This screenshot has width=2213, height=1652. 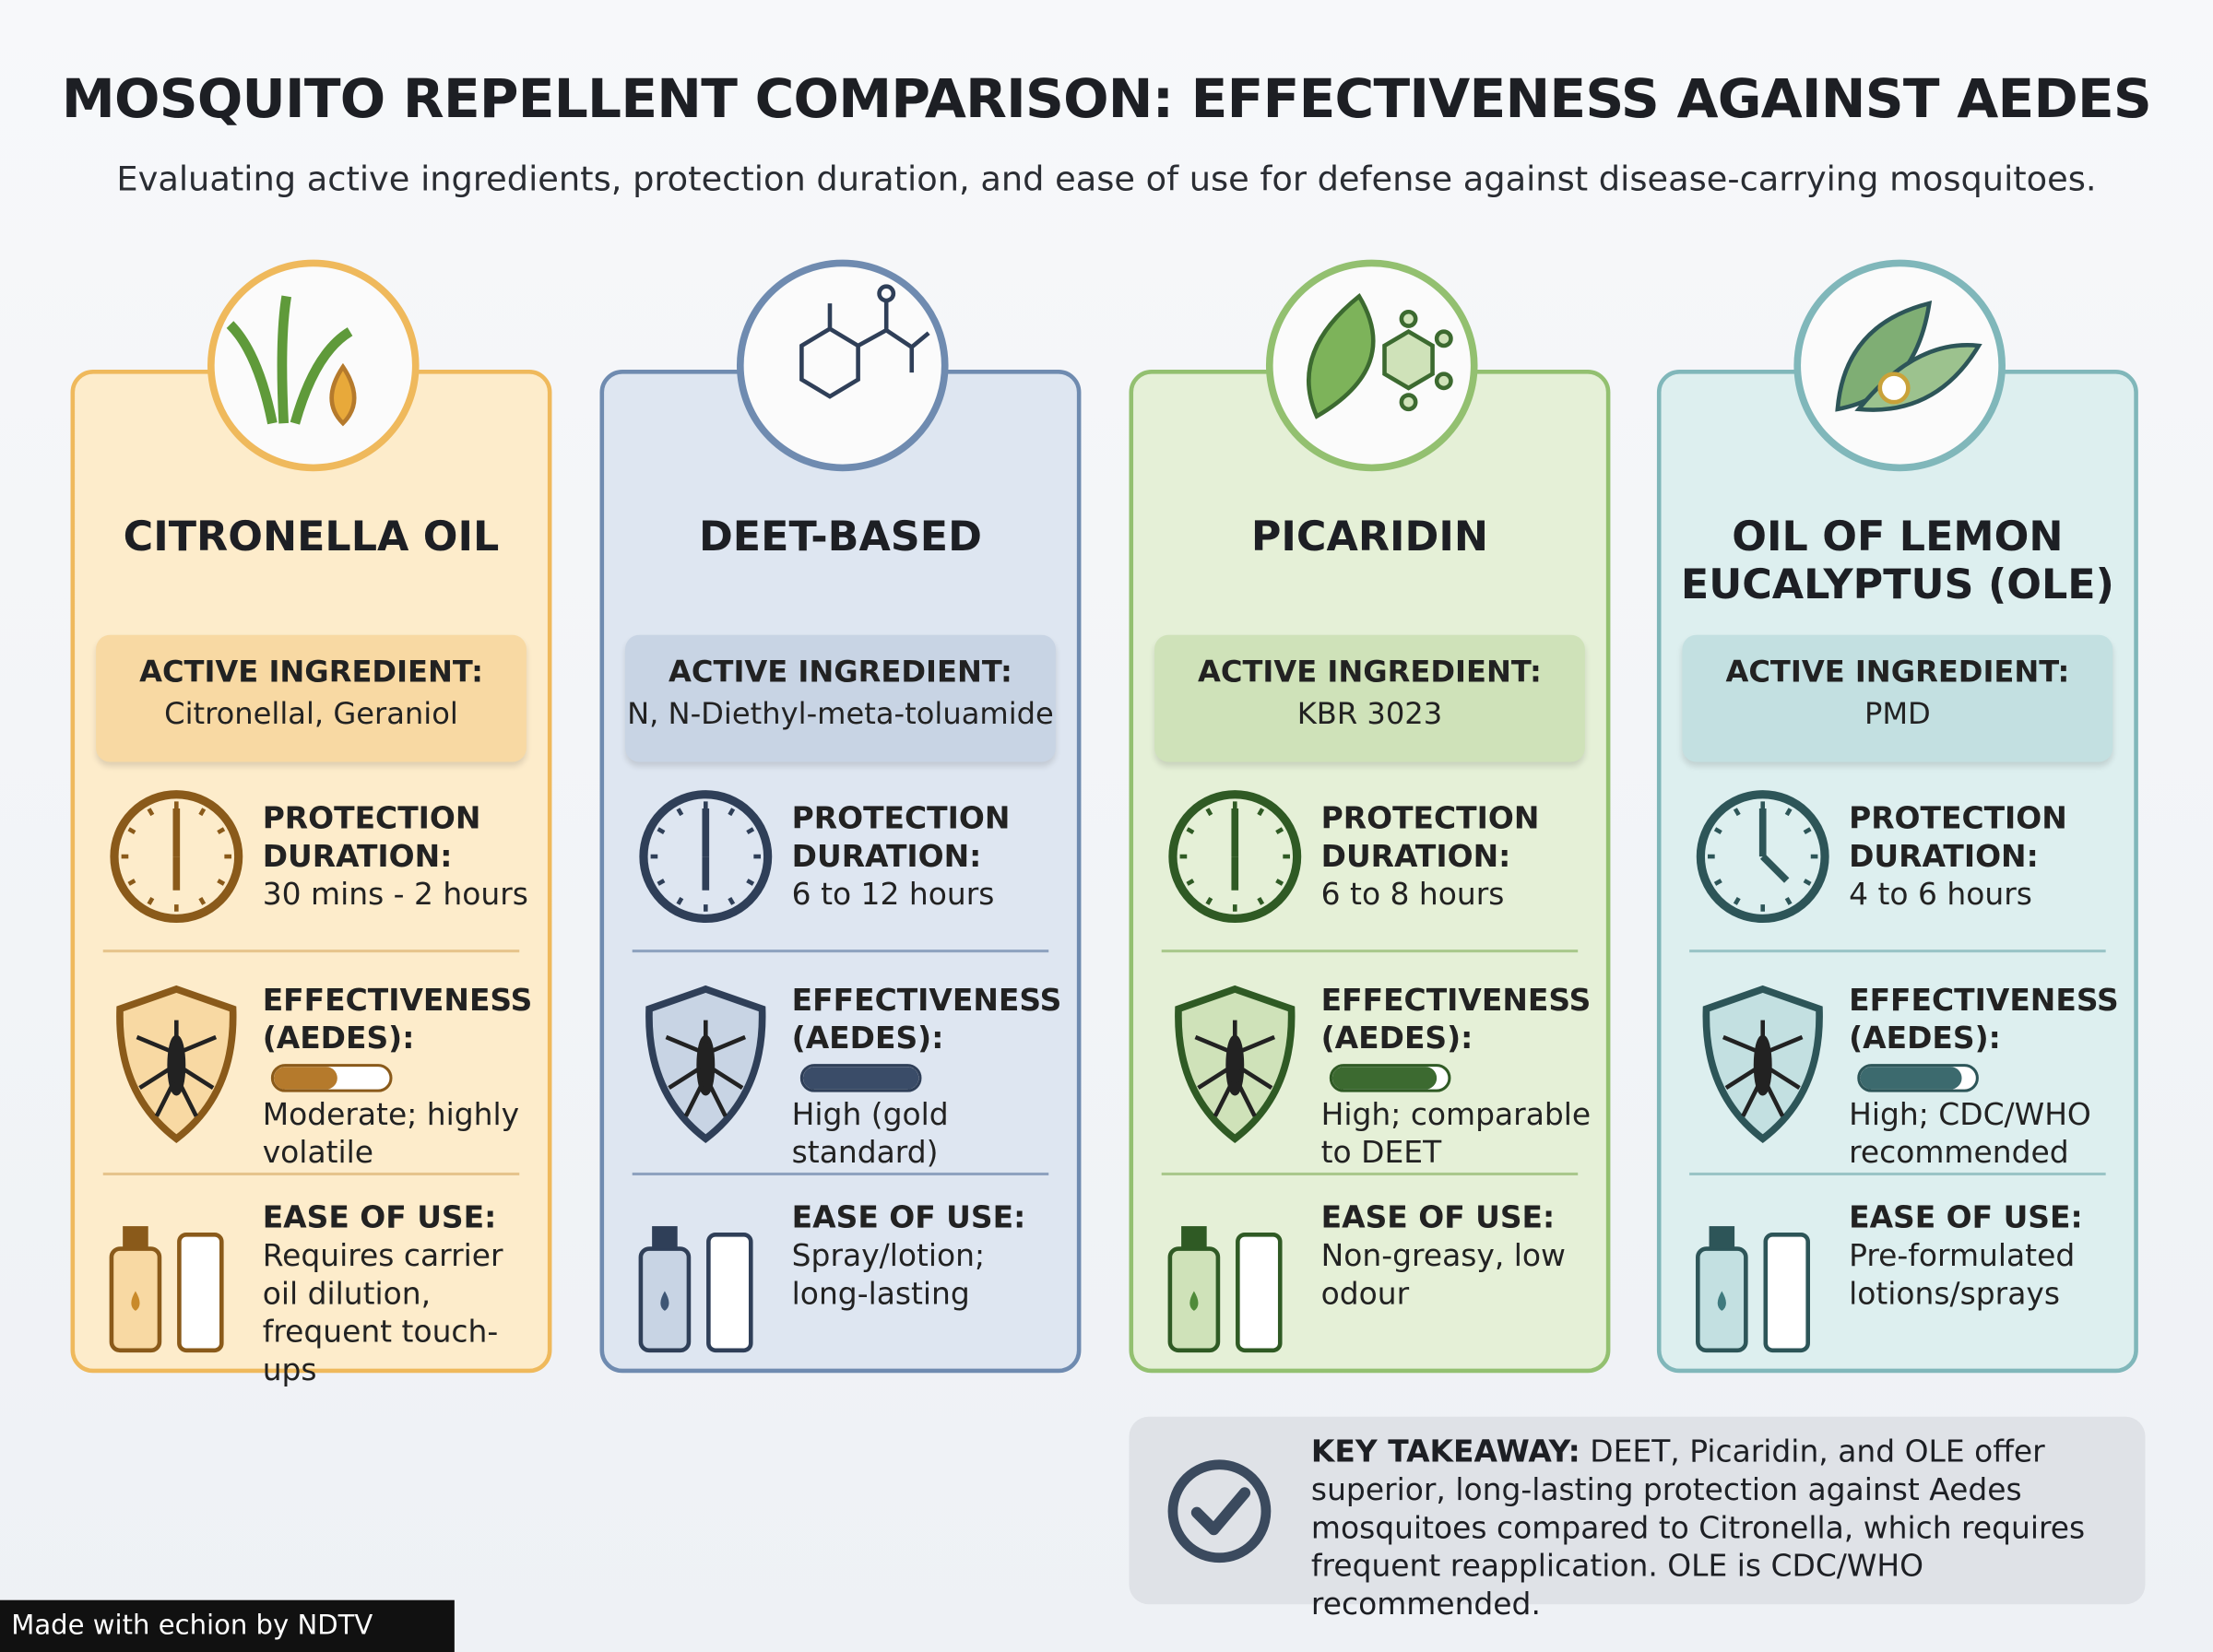 I want to click on duration: PROTECTION DURATION: 30 mins - 2 hours, so click(x=400, y=857).